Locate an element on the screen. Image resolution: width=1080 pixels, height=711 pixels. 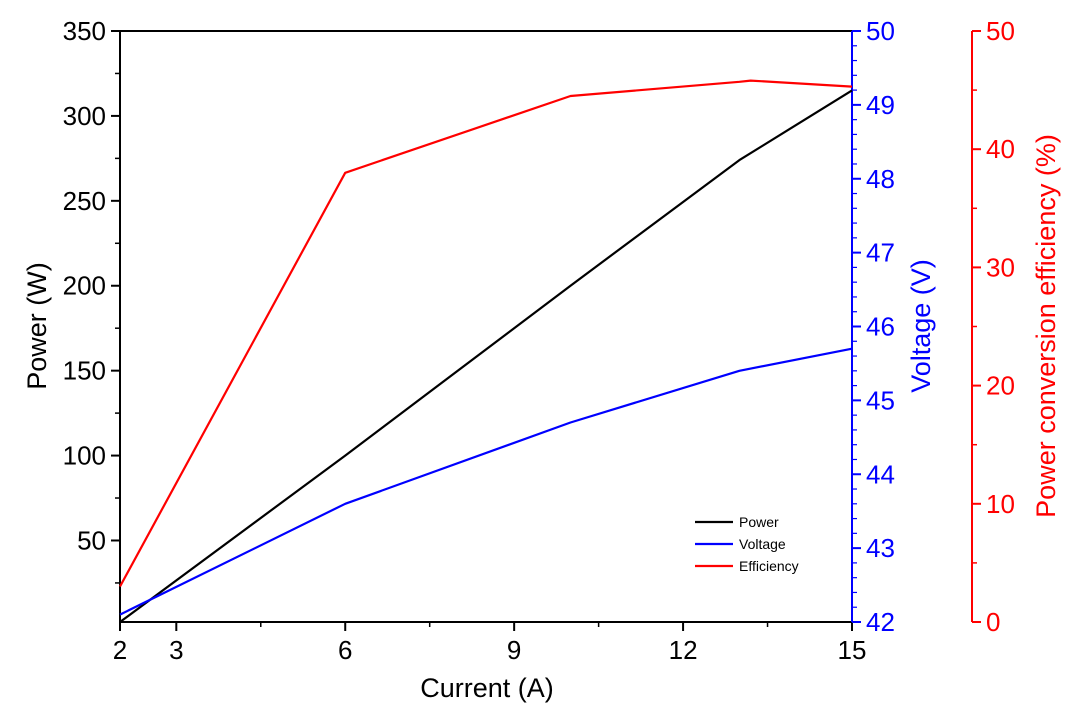
legend: Power Voltage Efficiency is located at coordinates (747, 544).